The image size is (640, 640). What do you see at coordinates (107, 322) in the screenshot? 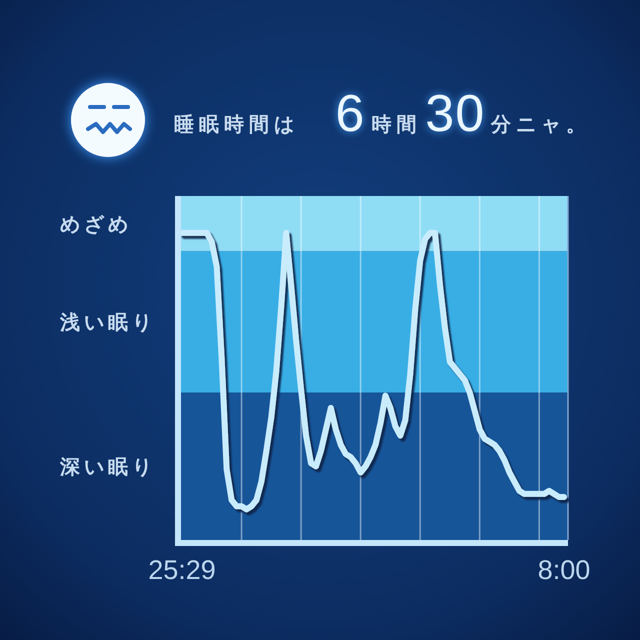
I see `band-label: 浅い眠り` at bounding box center [107, 322].